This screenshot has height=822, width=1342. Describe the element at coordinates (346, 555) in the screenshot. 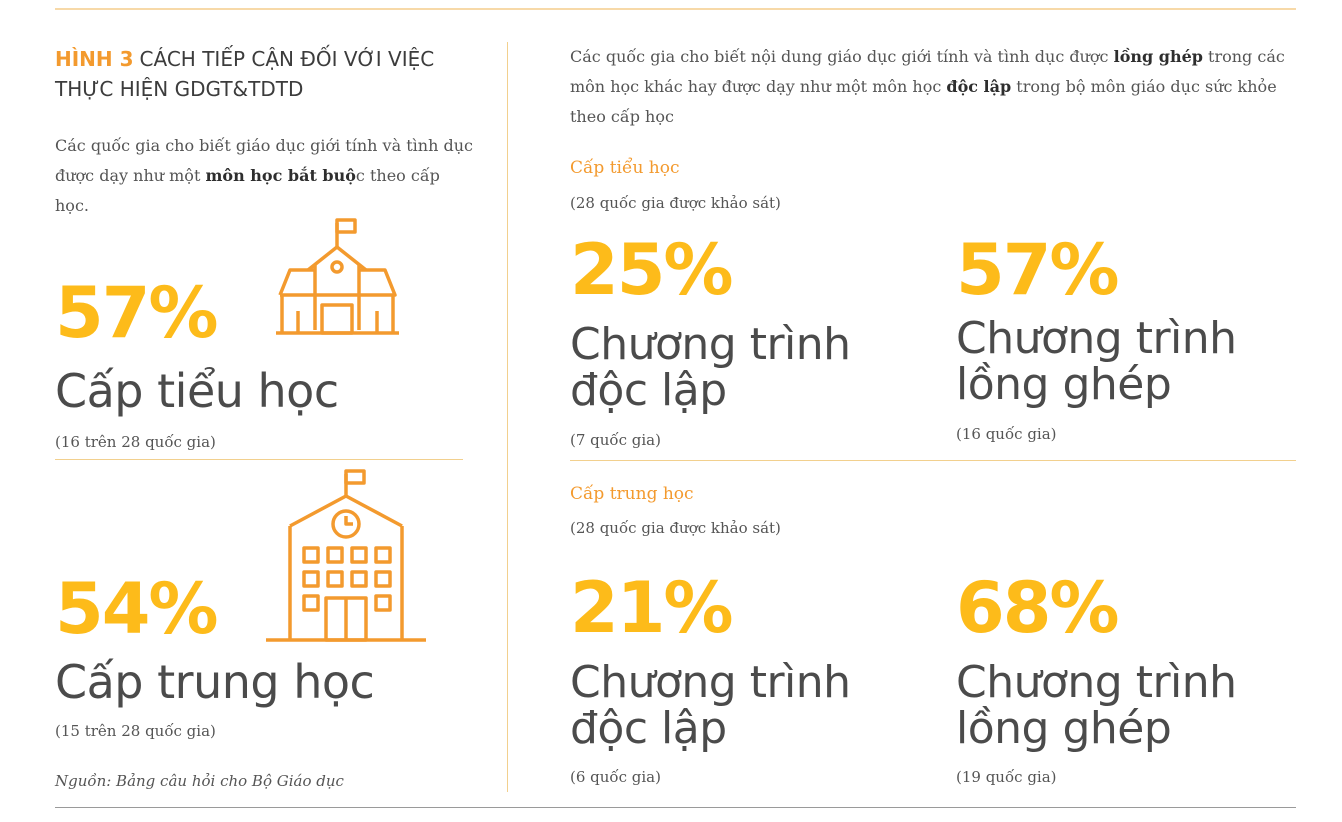

I see `school-building-clock-icon` at that location.